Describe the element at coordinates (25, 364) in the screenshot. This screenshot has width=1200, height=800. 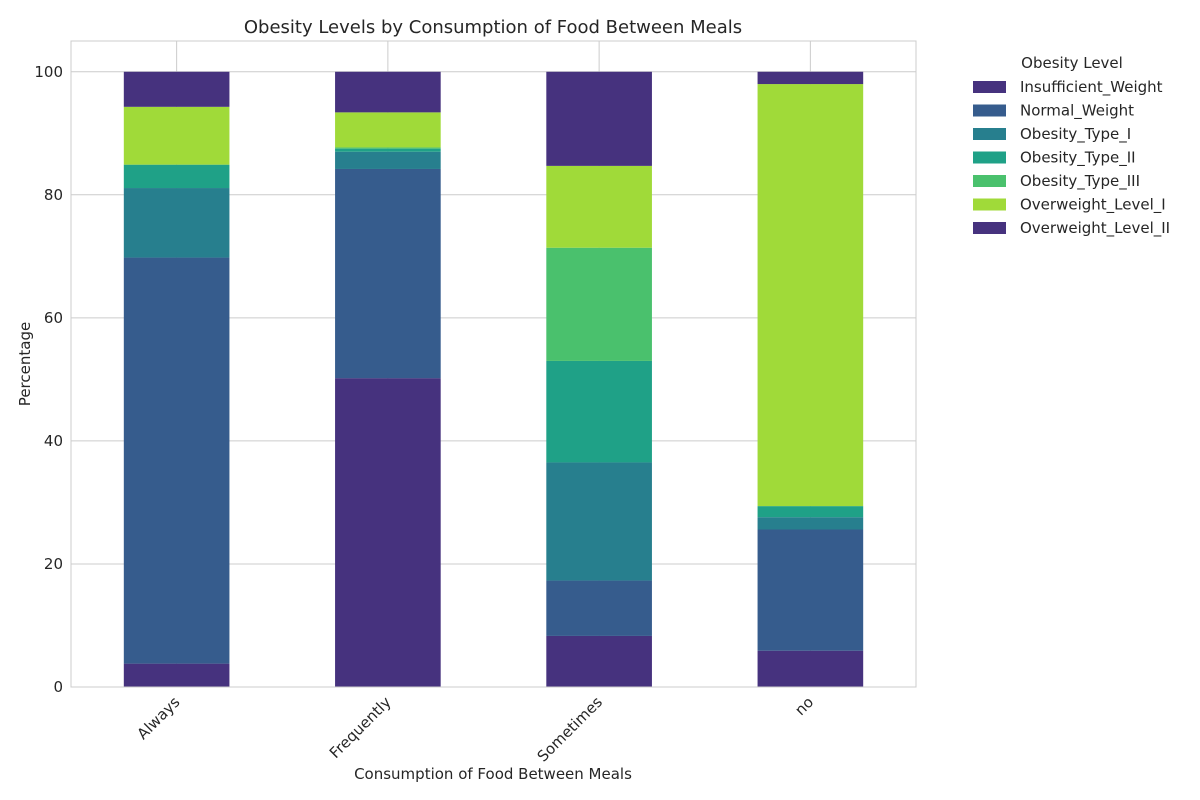
I see `y-axis-label: Percentage` at that location.